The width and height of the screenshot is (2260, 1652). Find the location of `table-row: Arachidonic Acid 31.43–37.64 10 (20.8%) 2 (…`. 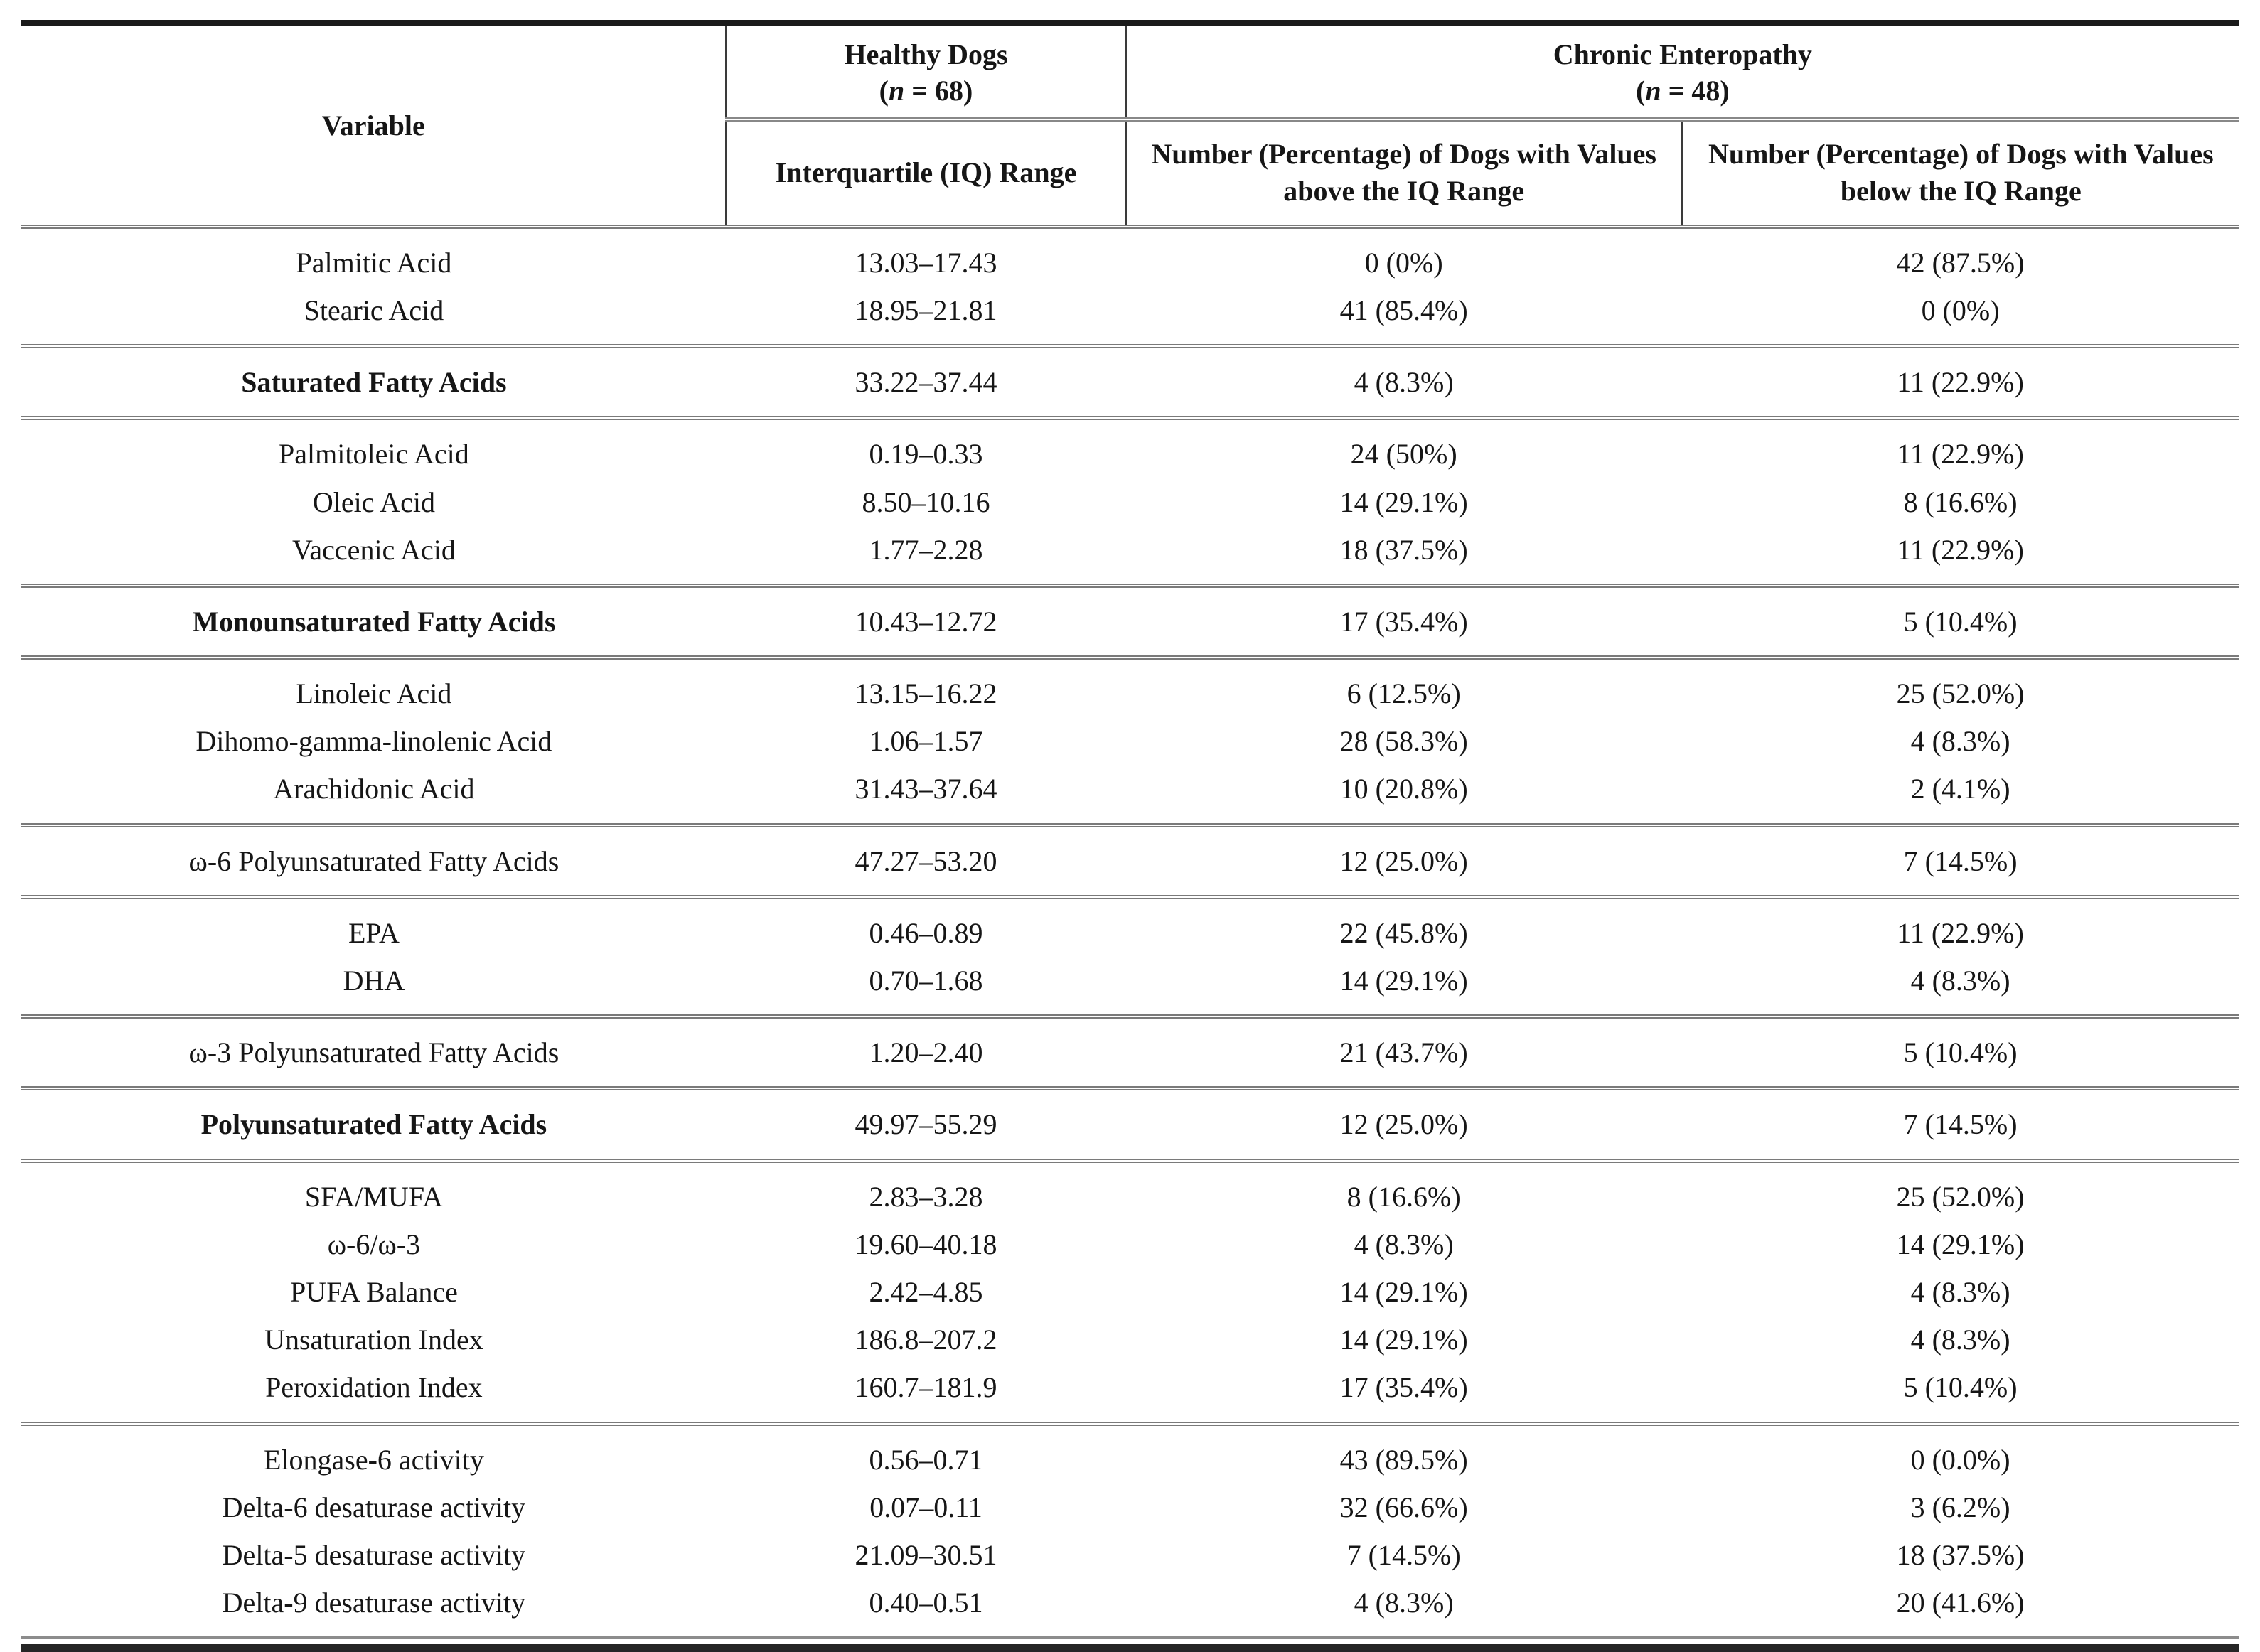

table-row: Arachidonic Acid 31.43–37.64 10 (20.8%) 2 (… is located at coordinates (1130, 795).